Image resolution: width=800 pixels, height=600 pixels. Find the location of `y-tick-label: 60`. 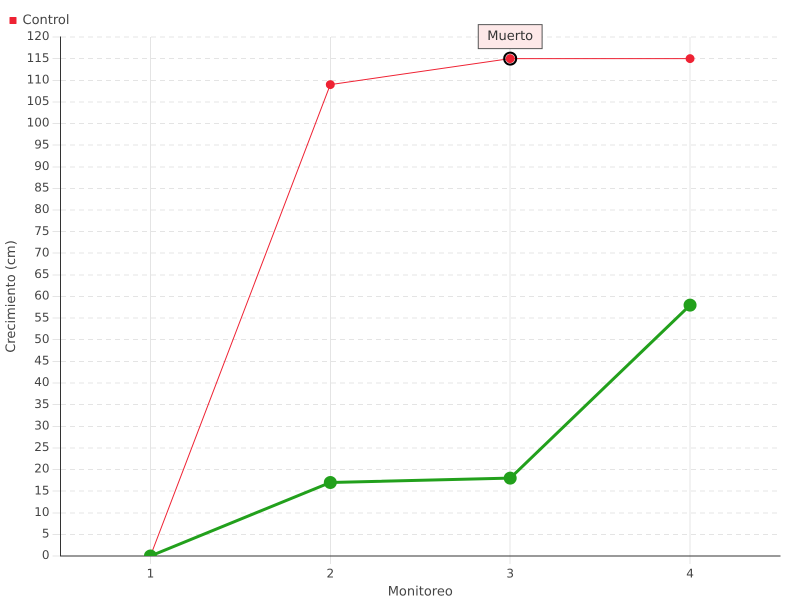

y-tick-label: 60 is located at coordinates (42, 295).